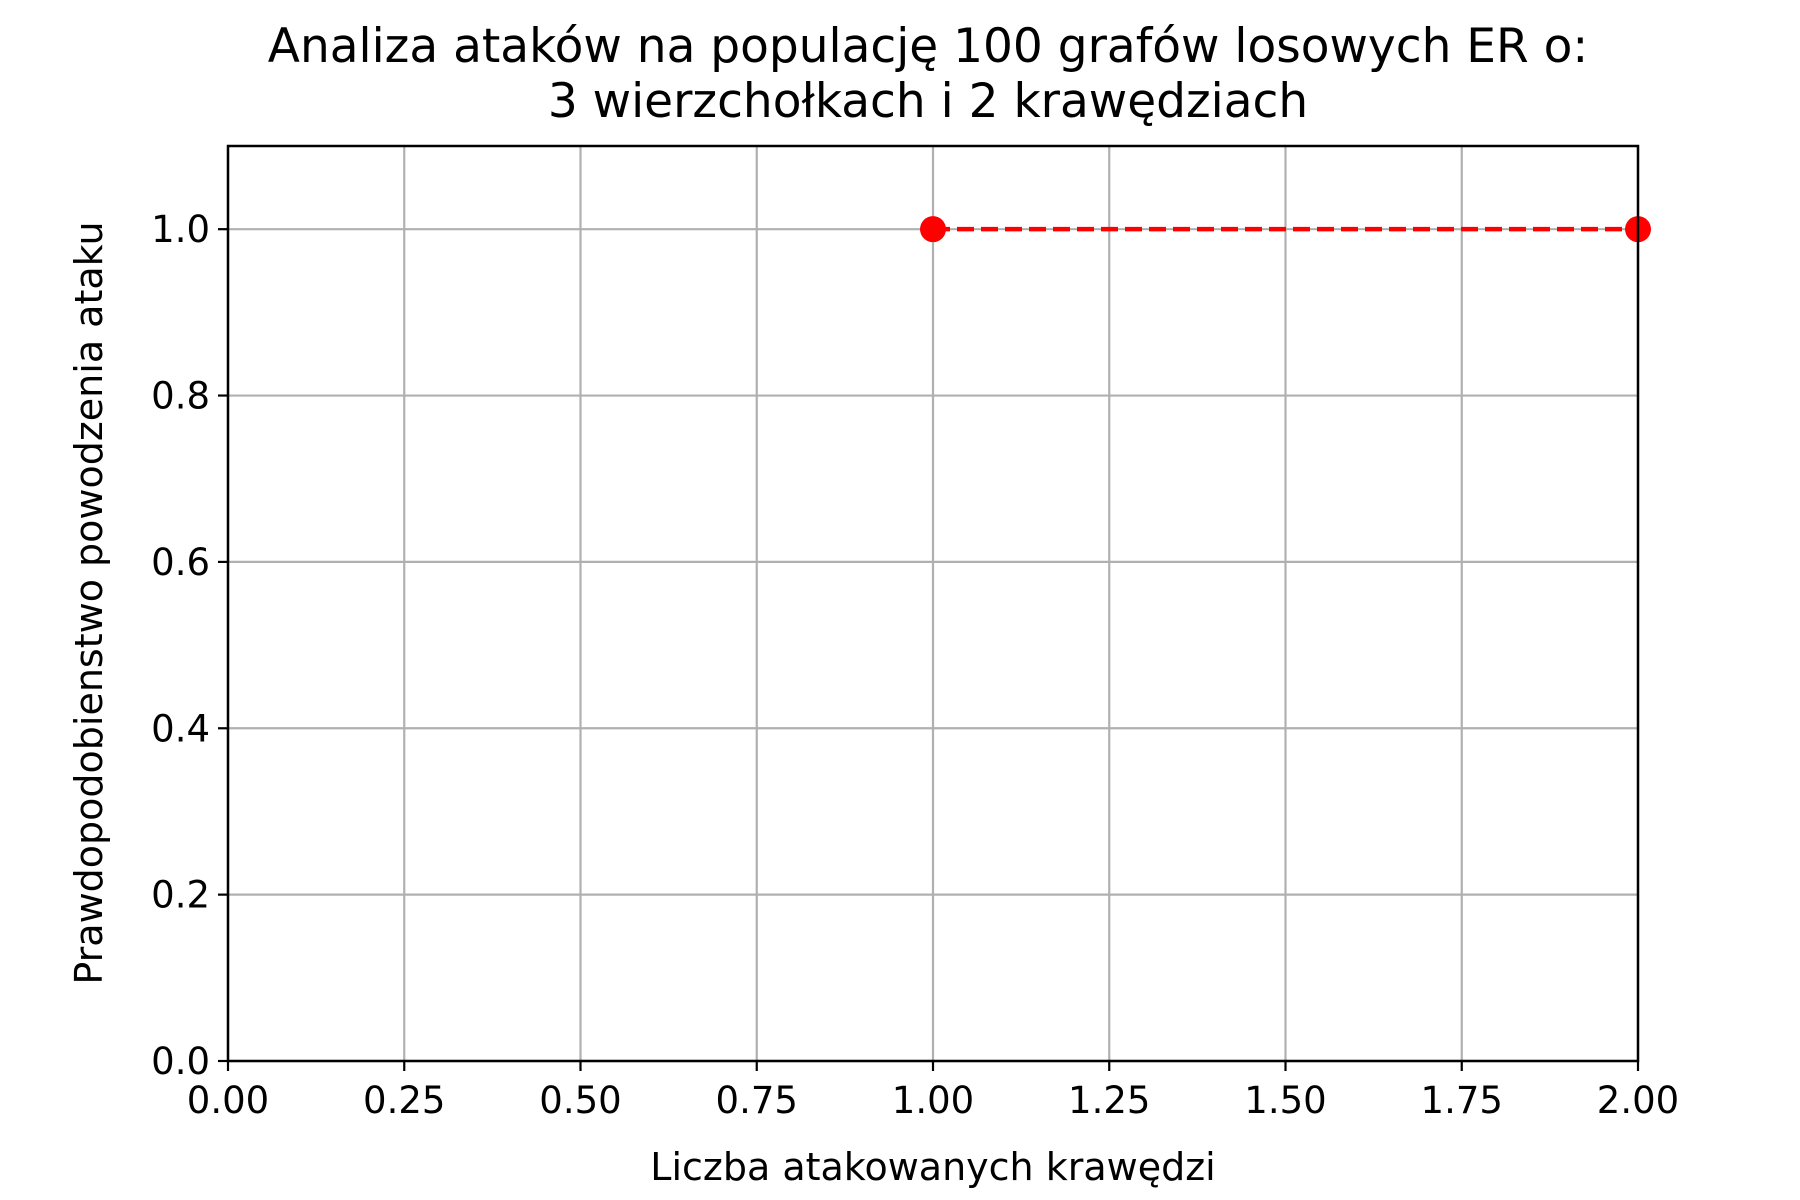 The width and height of the screenshot is (1800, 1200). Describe the element at coordinates (180, 895) in the screenshot. I see `y-tick-label: 0.2` at that location.